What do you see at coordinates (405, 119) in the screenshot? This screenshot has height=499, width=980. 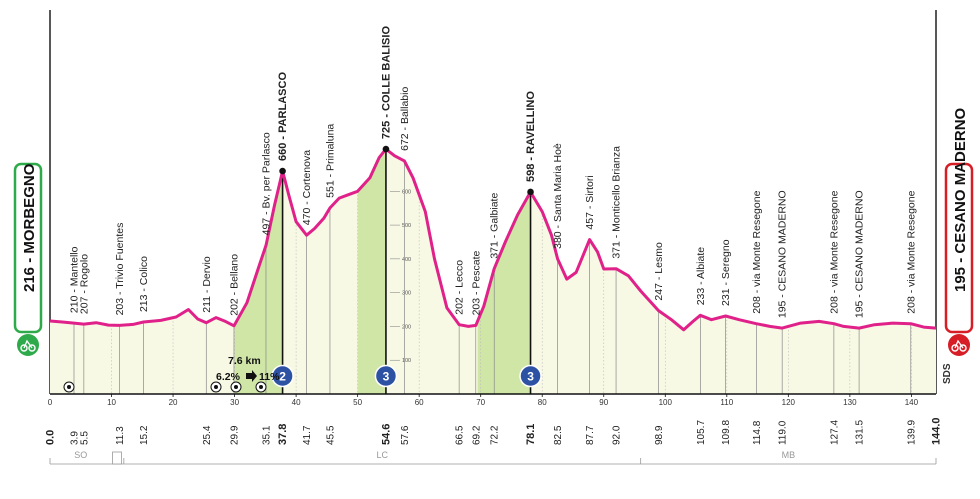 I see `place-label: 672 - Ballabio` at bounding box center [405, 119].